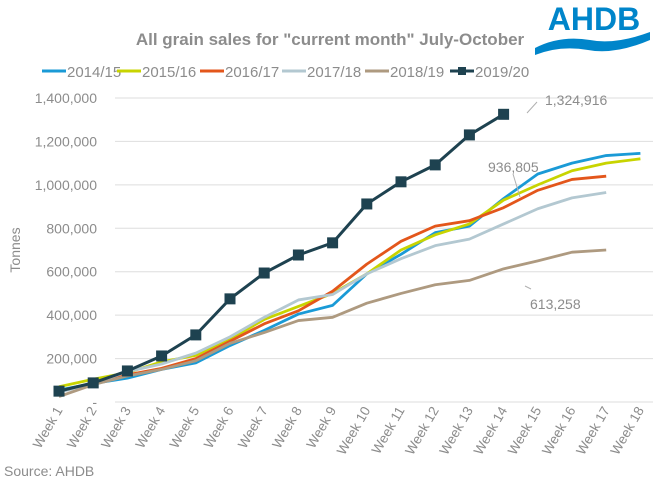 This screenshot has width=653, height=487. What do you see at coordinates (71, 315) in the screenshot?
I see `y-tick-label: 400,000` at bounding box center [71, 315].